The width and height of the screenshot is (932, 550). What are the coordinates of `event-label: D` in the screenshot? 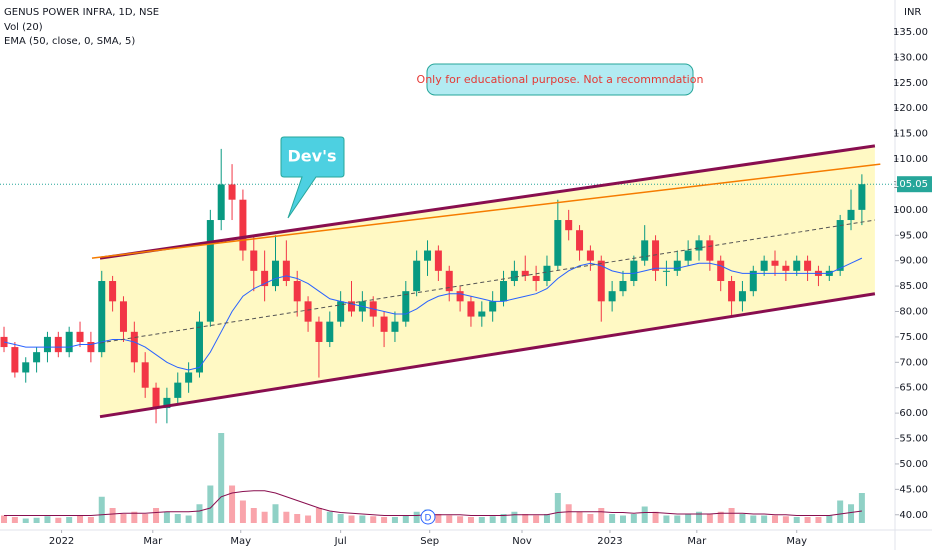 It's located at (428, 519).